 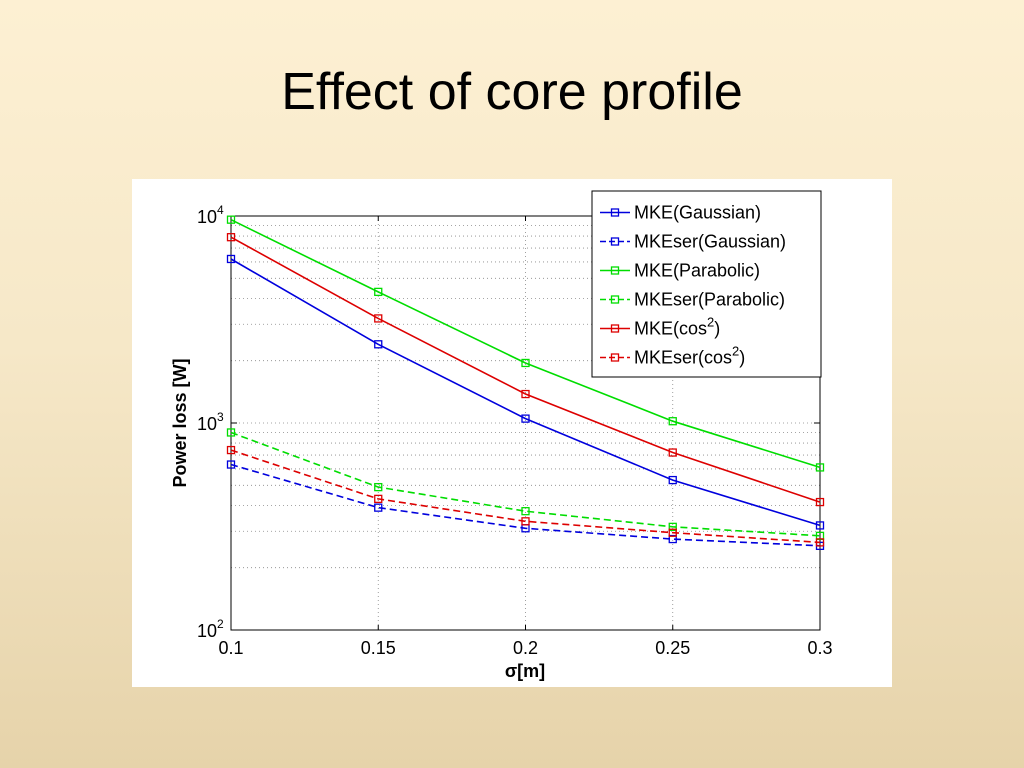 I want to click on series-mkeser-cosdashed, so click(x=525, y=496).